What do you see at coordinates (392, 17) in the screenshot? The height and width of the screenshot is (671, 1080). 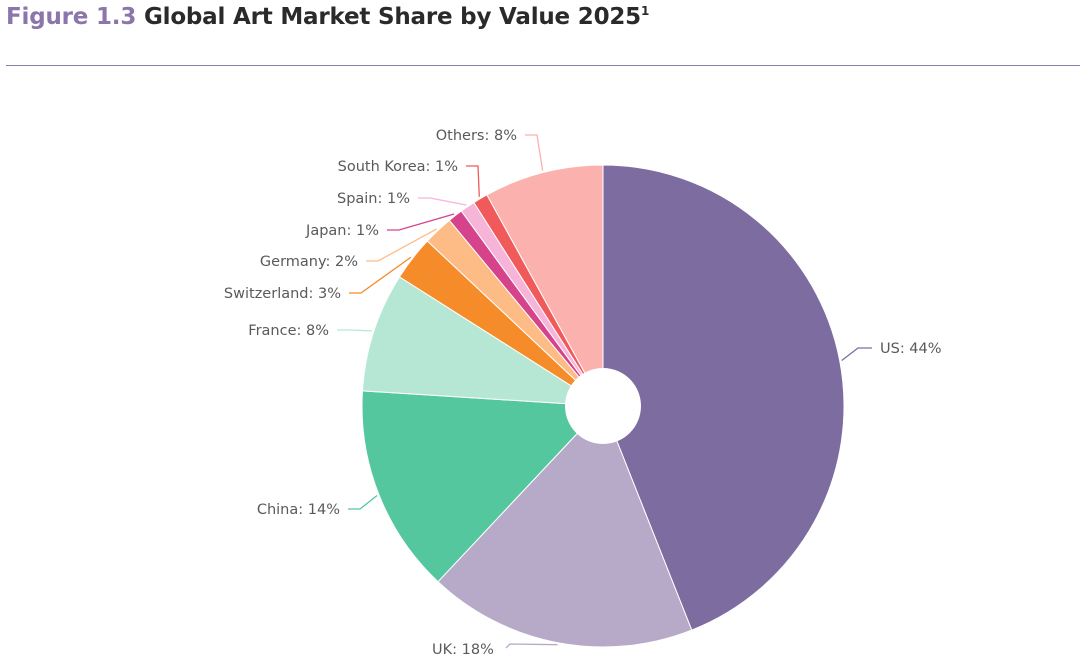 I see `figure-title-text: Global Art Market Share by Value 2025` at bounding box center [392, 17].